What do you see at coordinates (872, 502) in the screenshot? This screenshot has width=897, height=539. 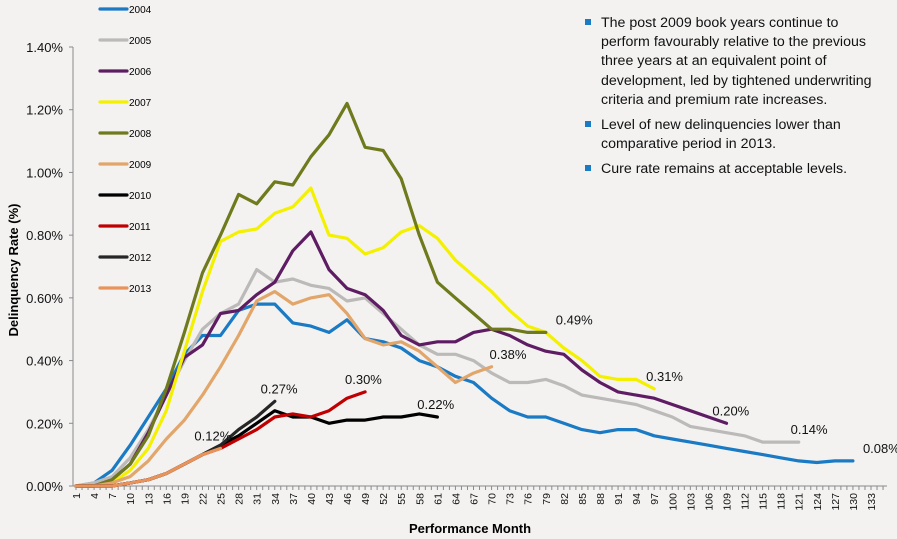 I see `x-tick-label: 133` at bounding box center [872, 502].